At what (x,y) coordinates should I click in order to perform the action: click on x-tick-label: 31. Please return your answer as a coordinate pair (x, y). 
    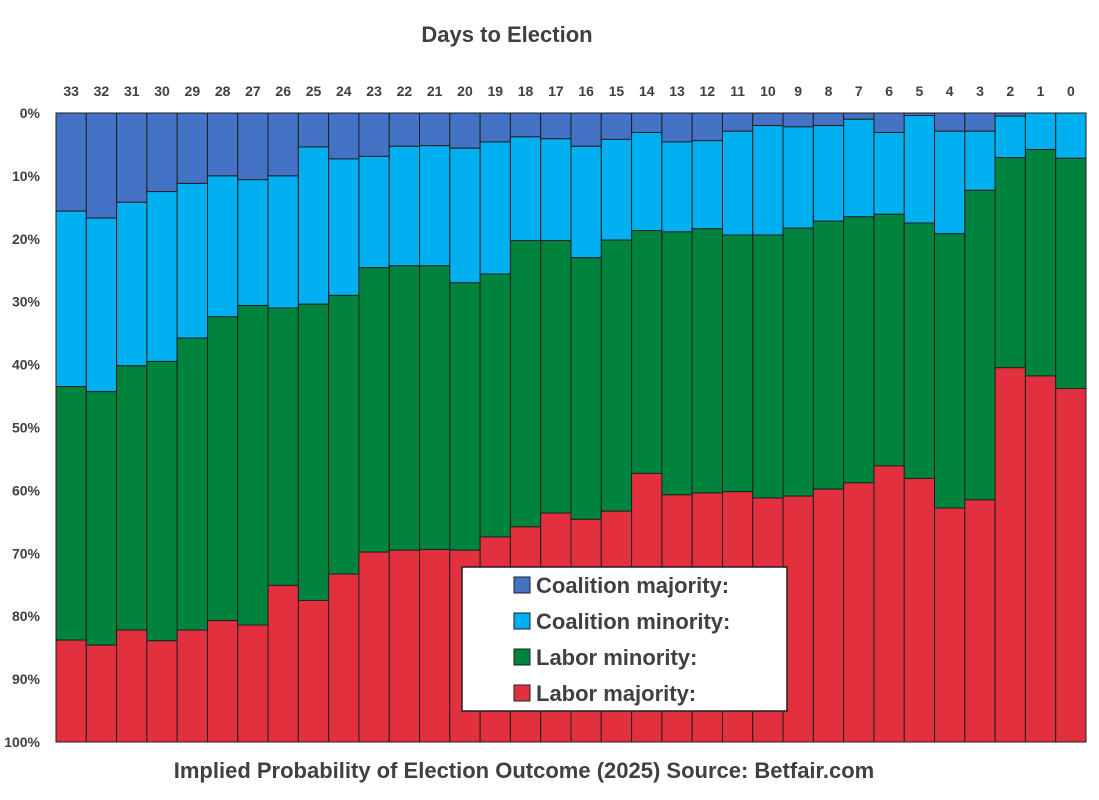
    Looking at the image, I should click on (132, 91).